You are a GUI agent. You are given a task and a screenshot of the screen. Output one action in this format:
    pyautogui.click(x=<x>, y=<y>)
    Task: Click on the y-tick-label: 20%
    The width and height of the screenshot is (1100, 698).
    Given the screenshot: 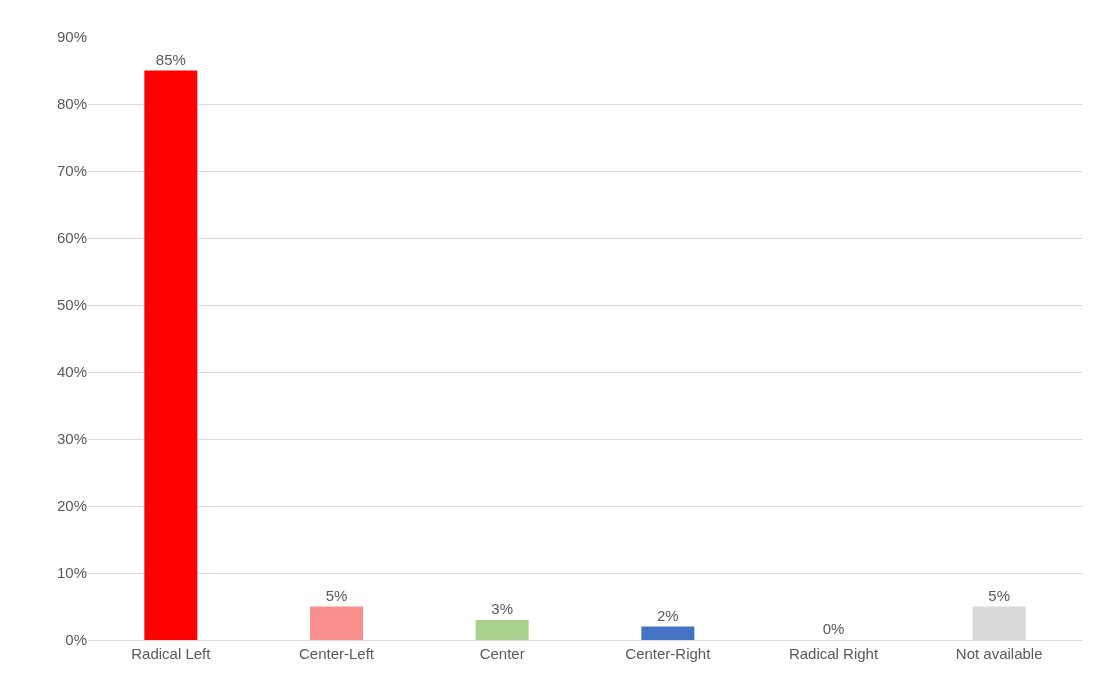 What is the action you would take?
    pyautogui.click(x=71, y=506)
    